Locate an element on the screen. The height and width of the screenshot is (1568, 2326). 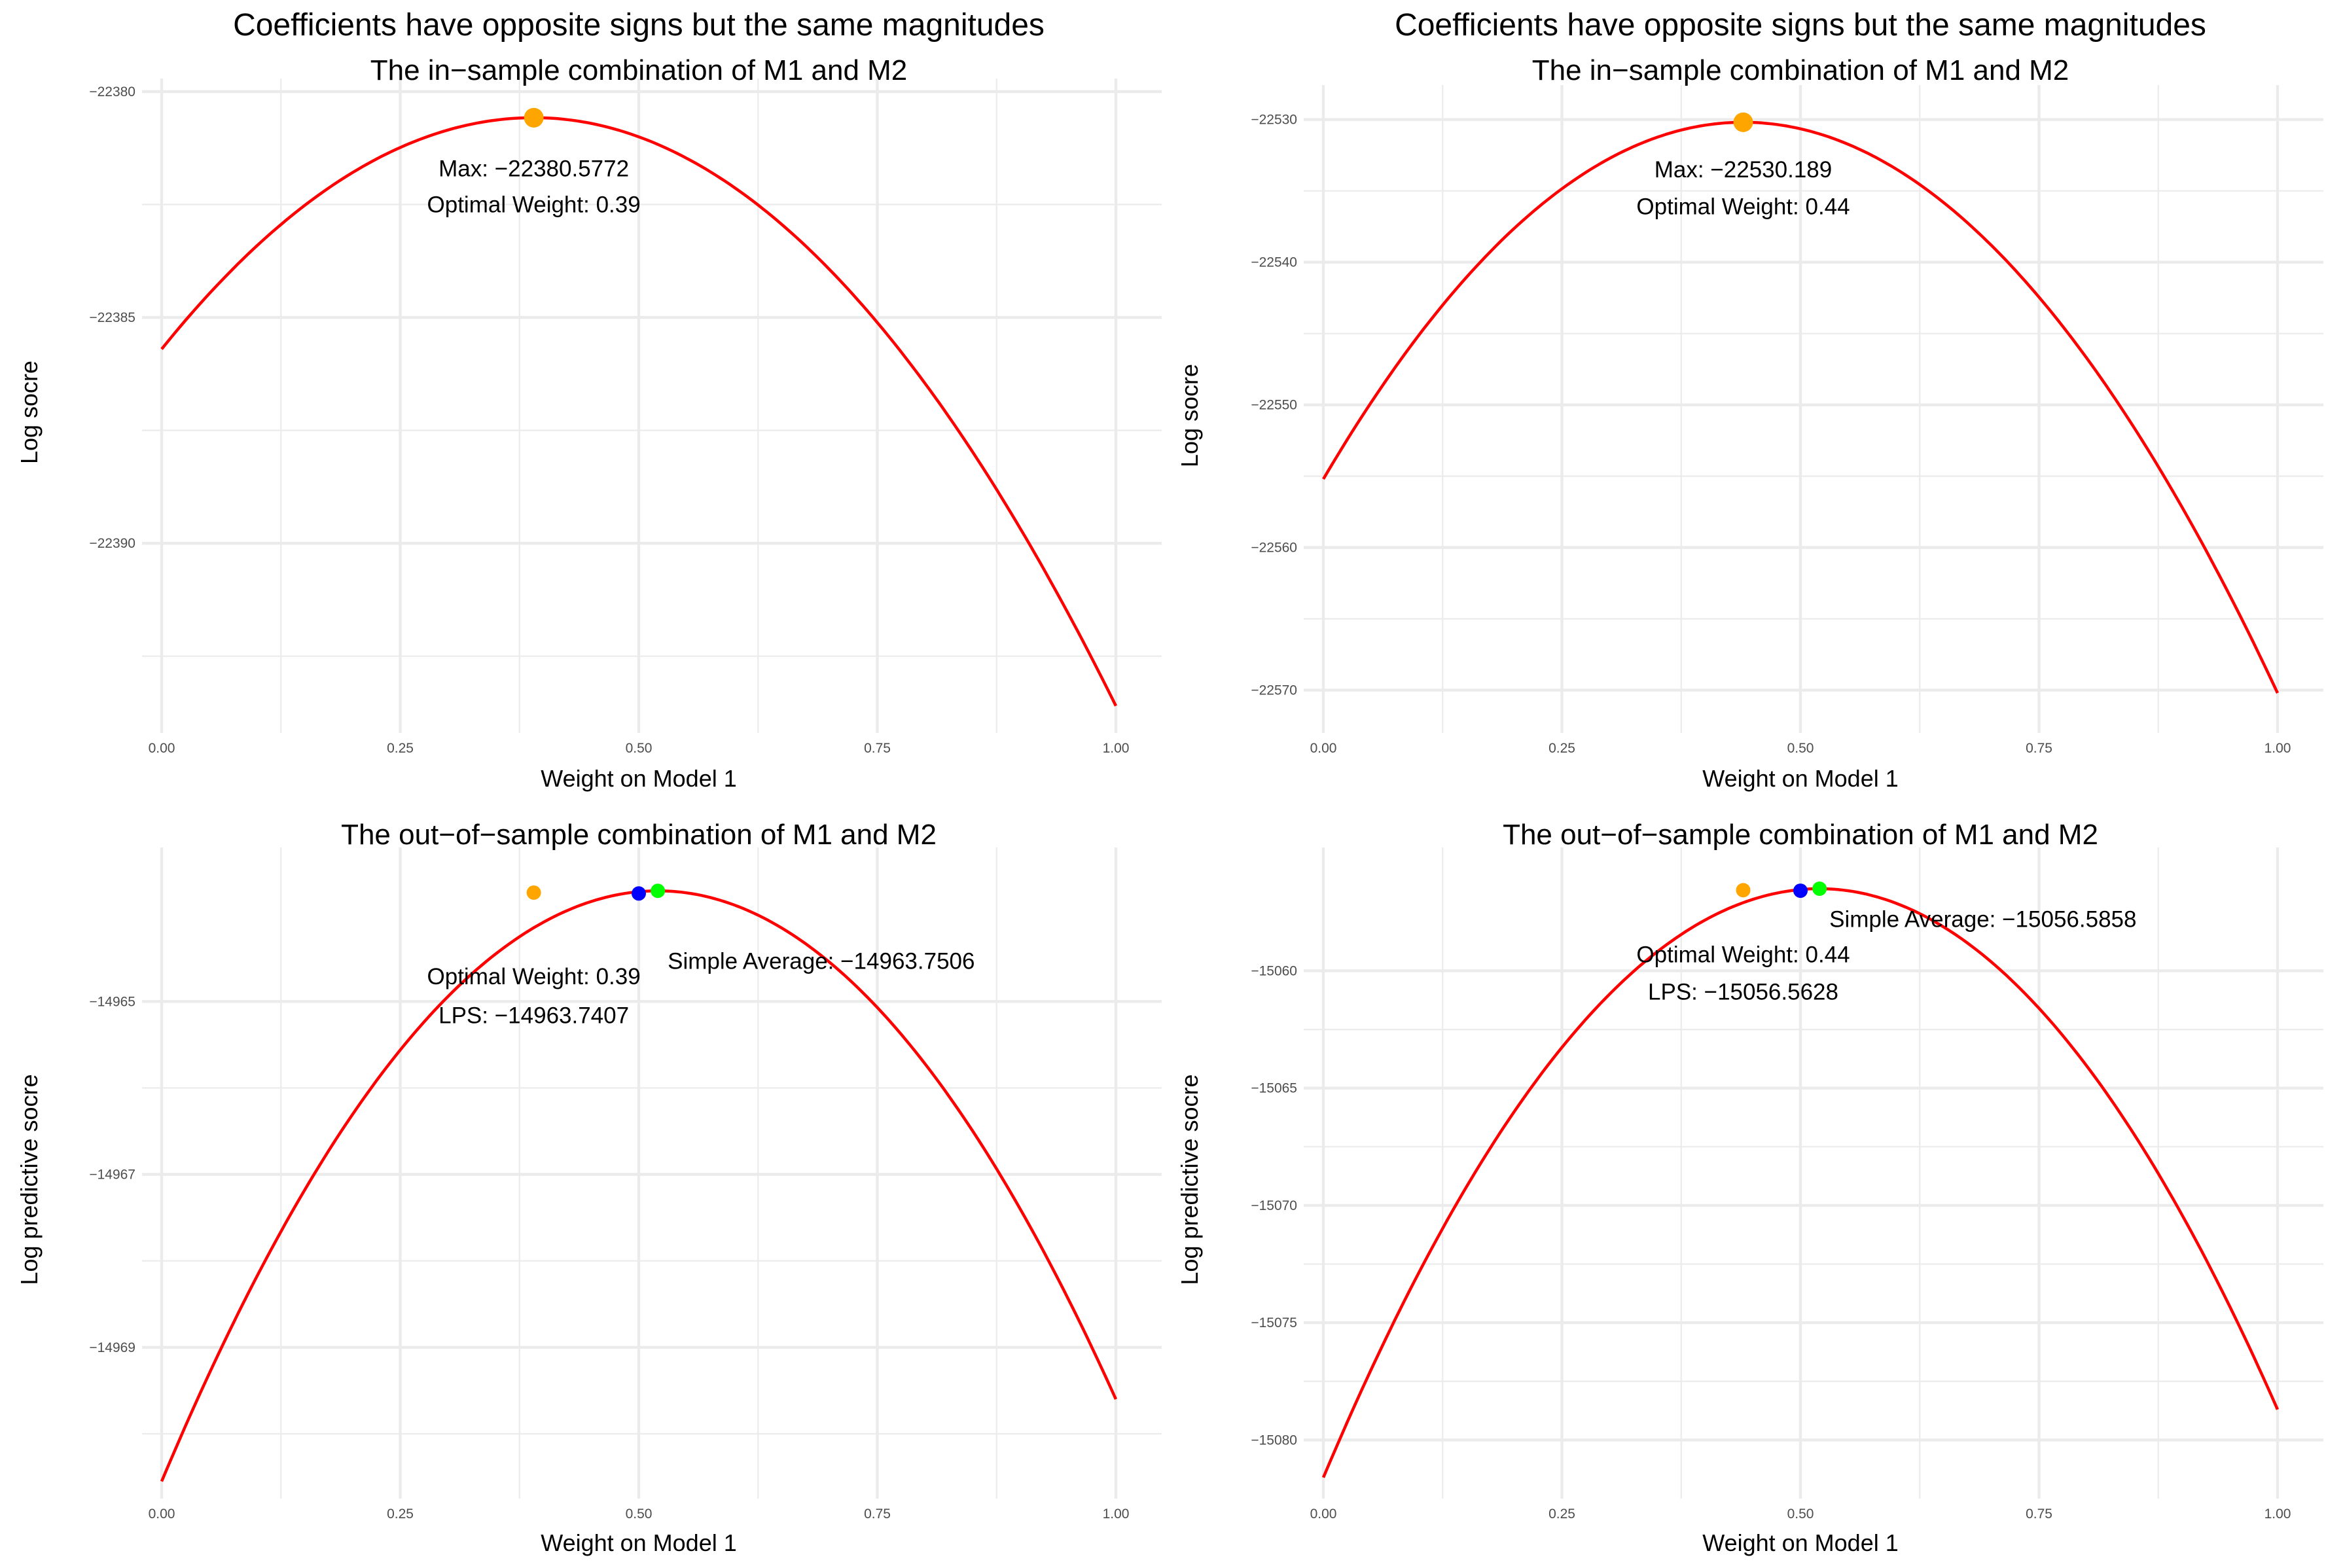
y-tick-label: −22380 is located at coordinates (112, 91).